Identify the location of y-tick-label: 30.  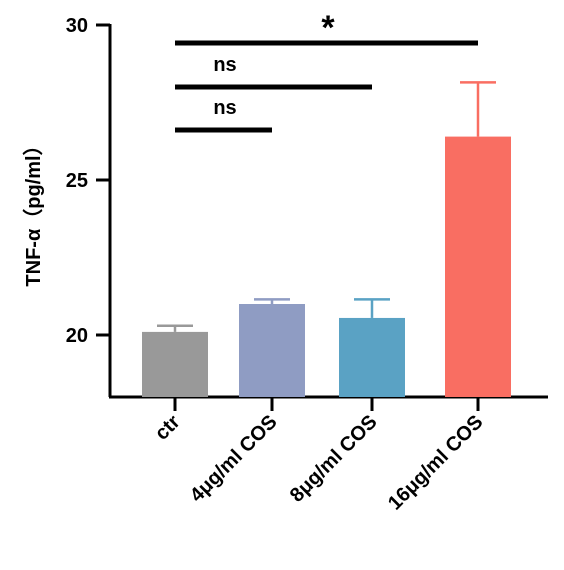
(77, 26).